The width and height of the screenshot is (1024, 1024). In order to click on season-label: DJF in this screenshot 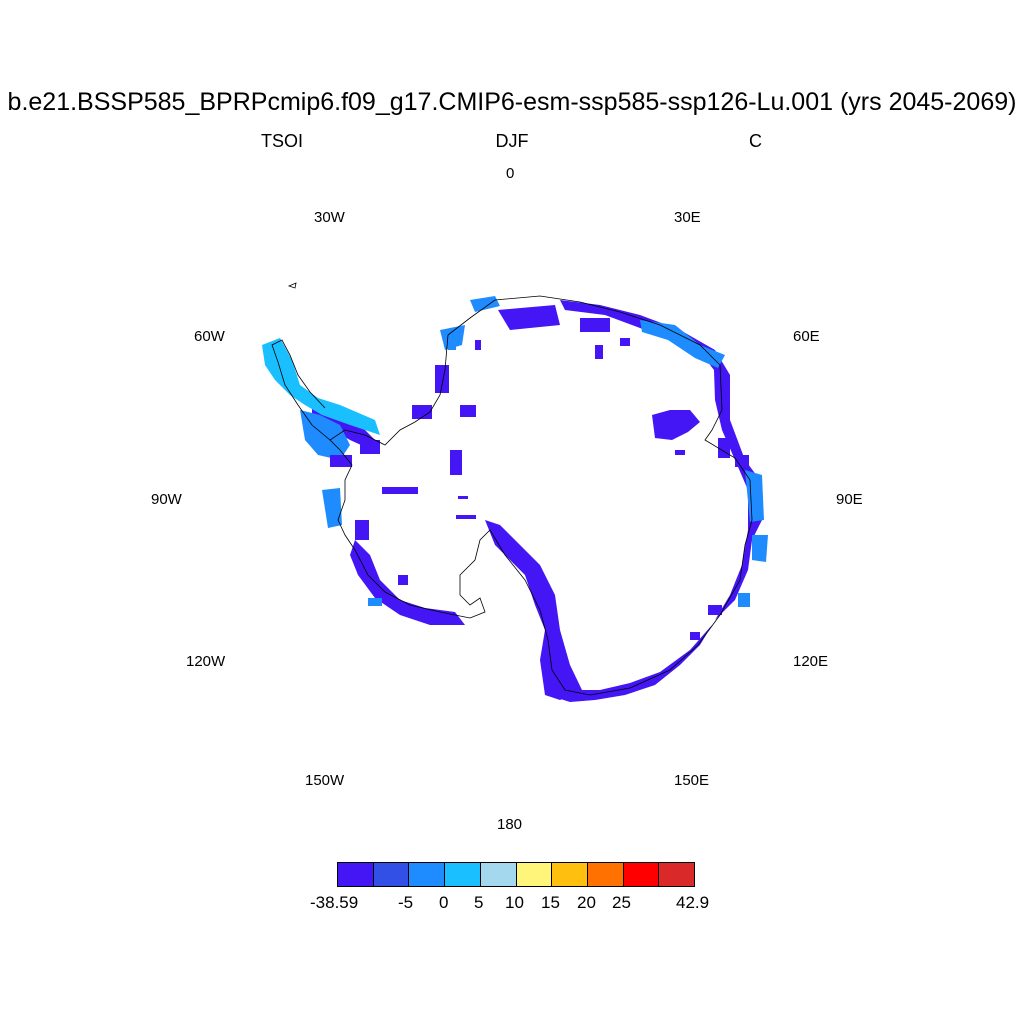, I will do `click(512, 141)`.